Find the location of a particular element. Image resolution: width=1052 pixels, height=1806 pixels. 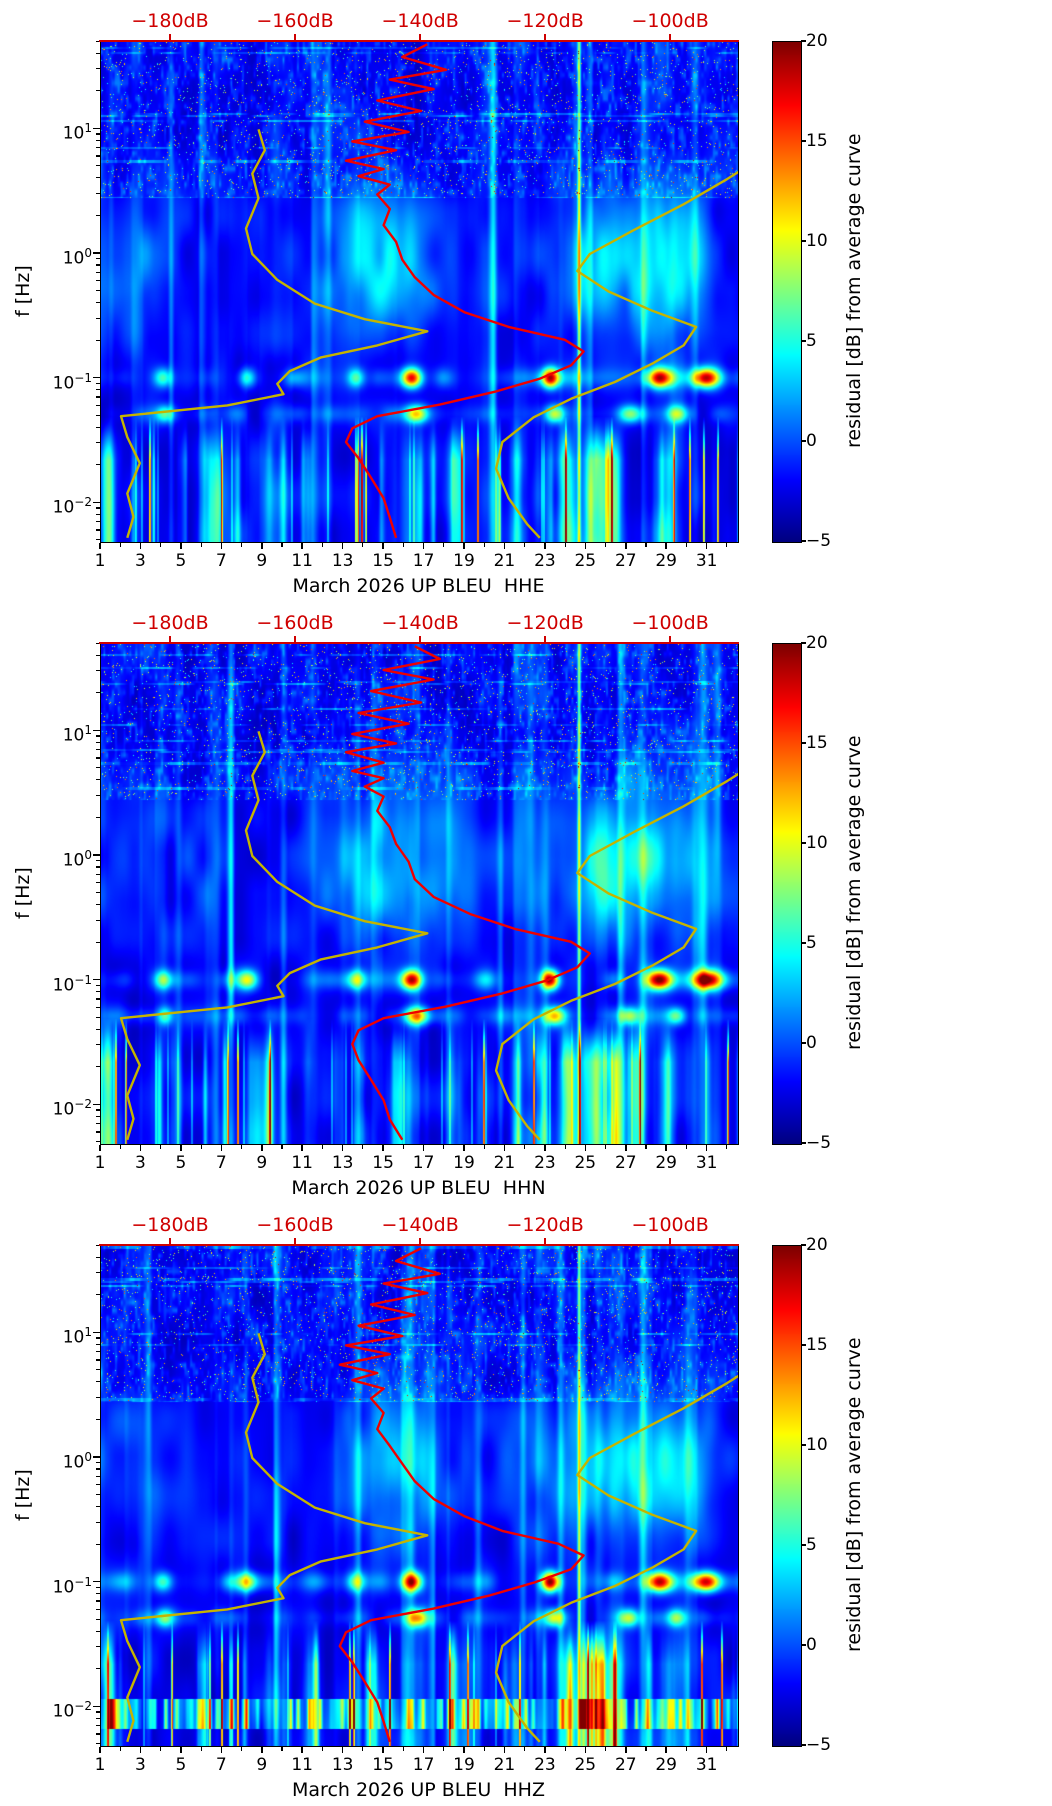

top-axis-spine is located at coordinates (419, 41).